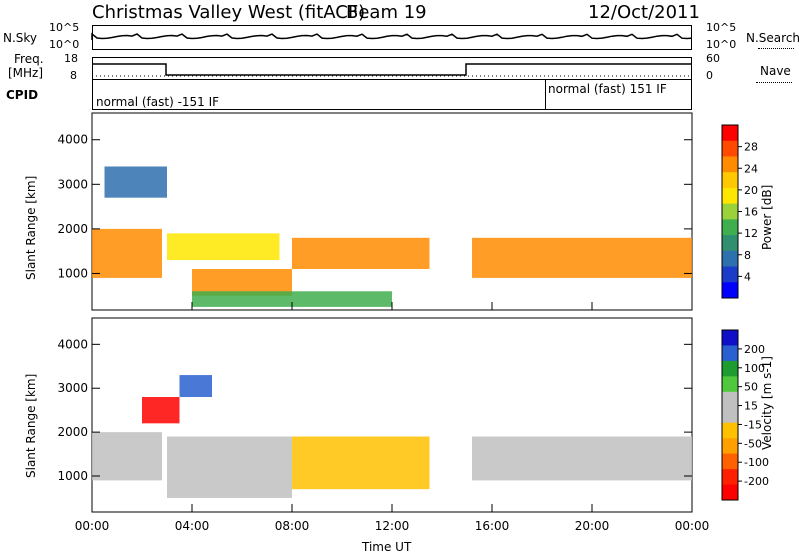 This screenshot has height=554, width=800. Describe the element at coordinates (26, 73) in the screenshot. I see `freq-label-2: [MHz]` at that location.